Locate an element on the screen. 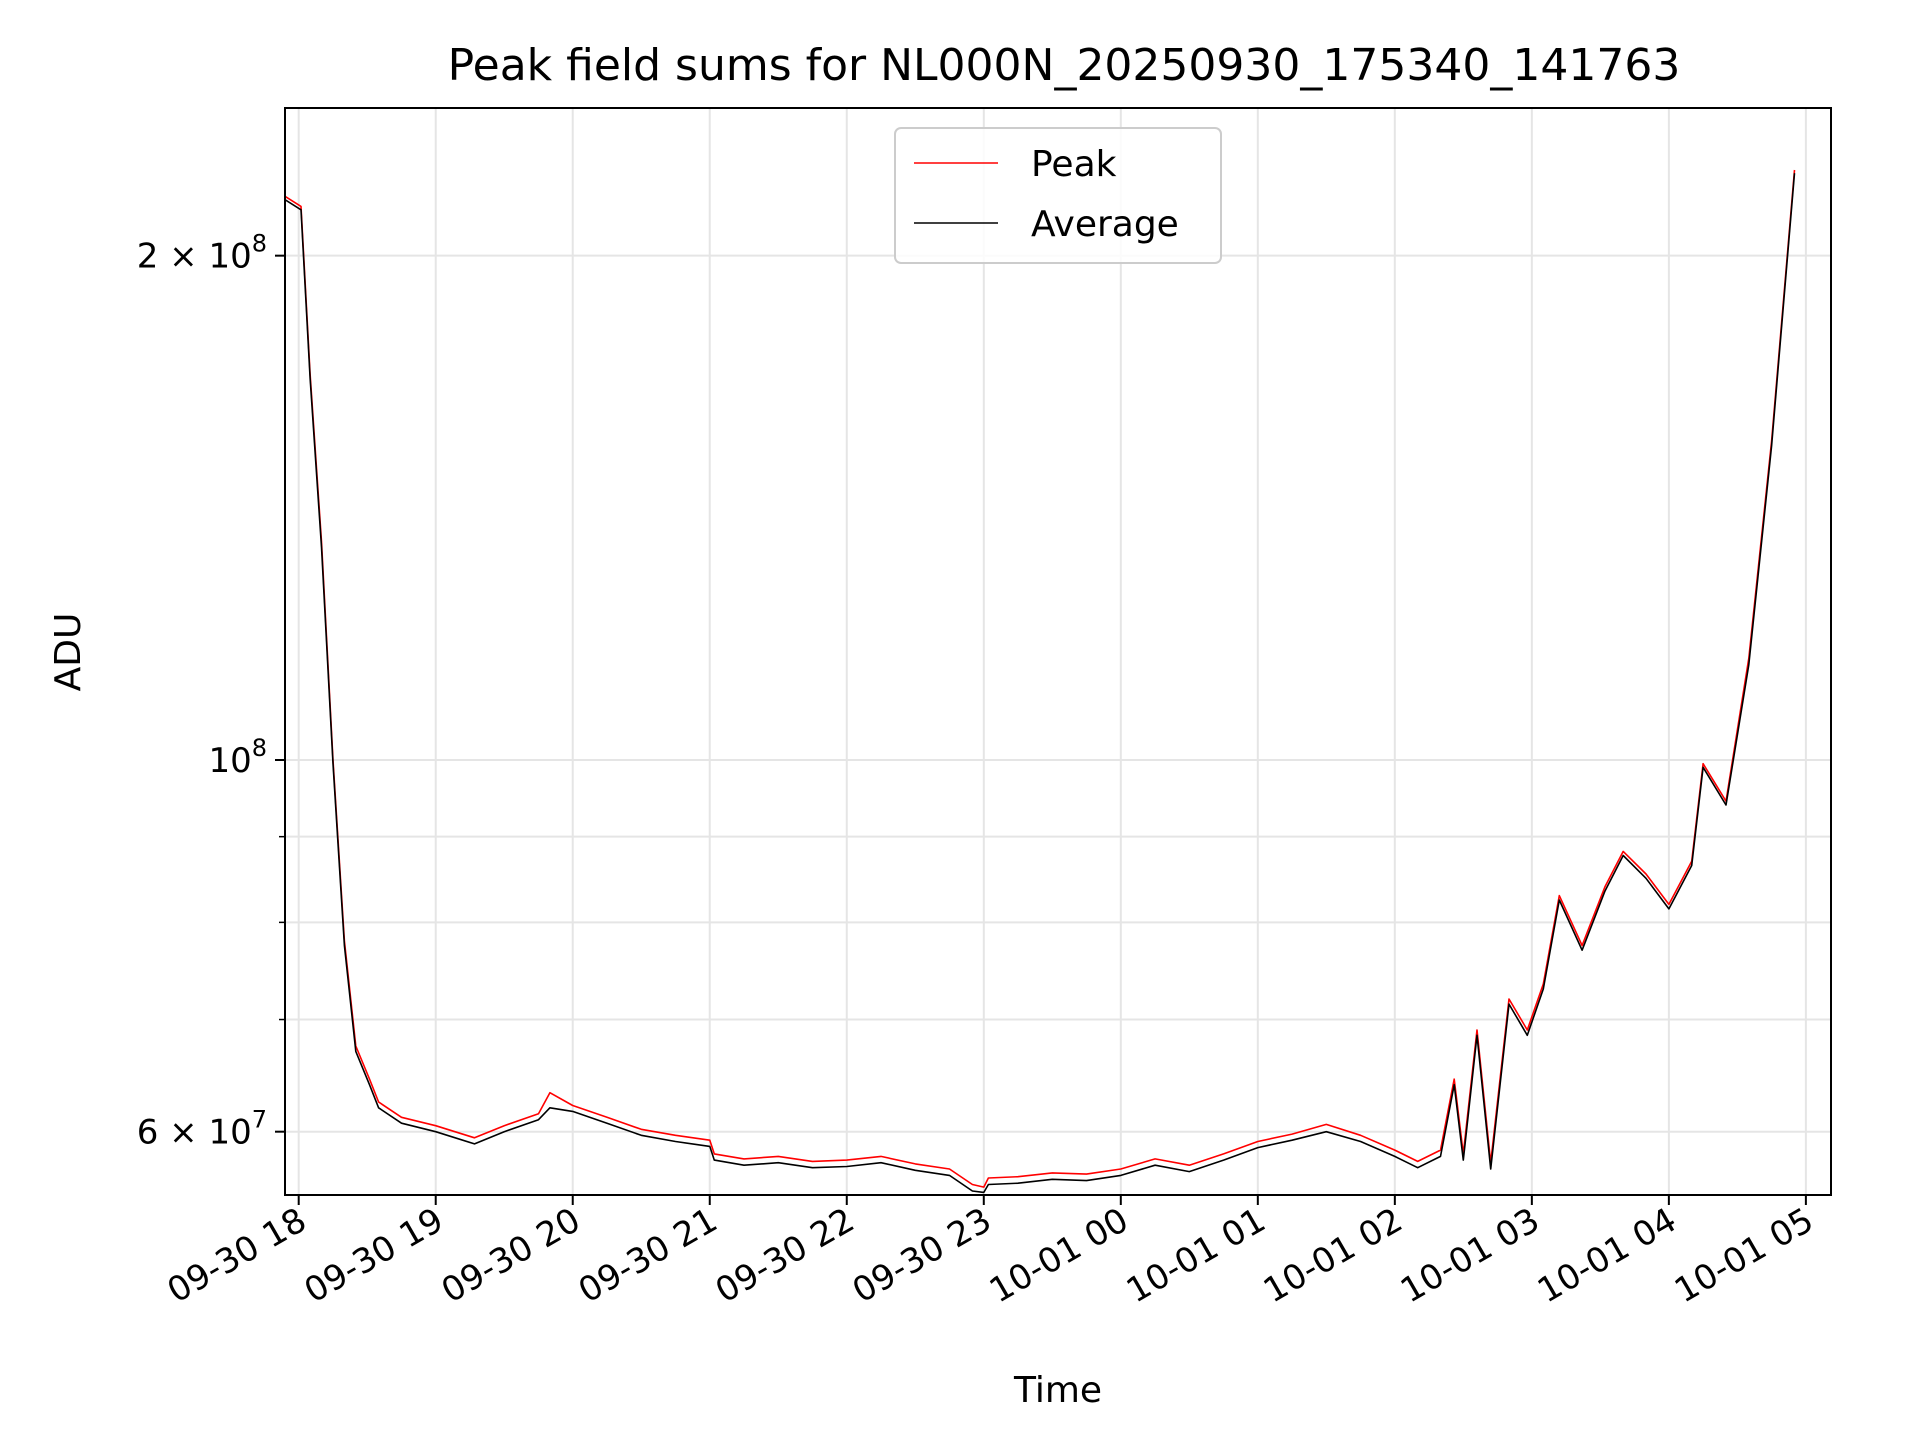 Image resolution: width=1920 pixels, height=1440 pixels. y-axis: 6 × 107 108 2 × 108 is located at coordinates (211, 691).